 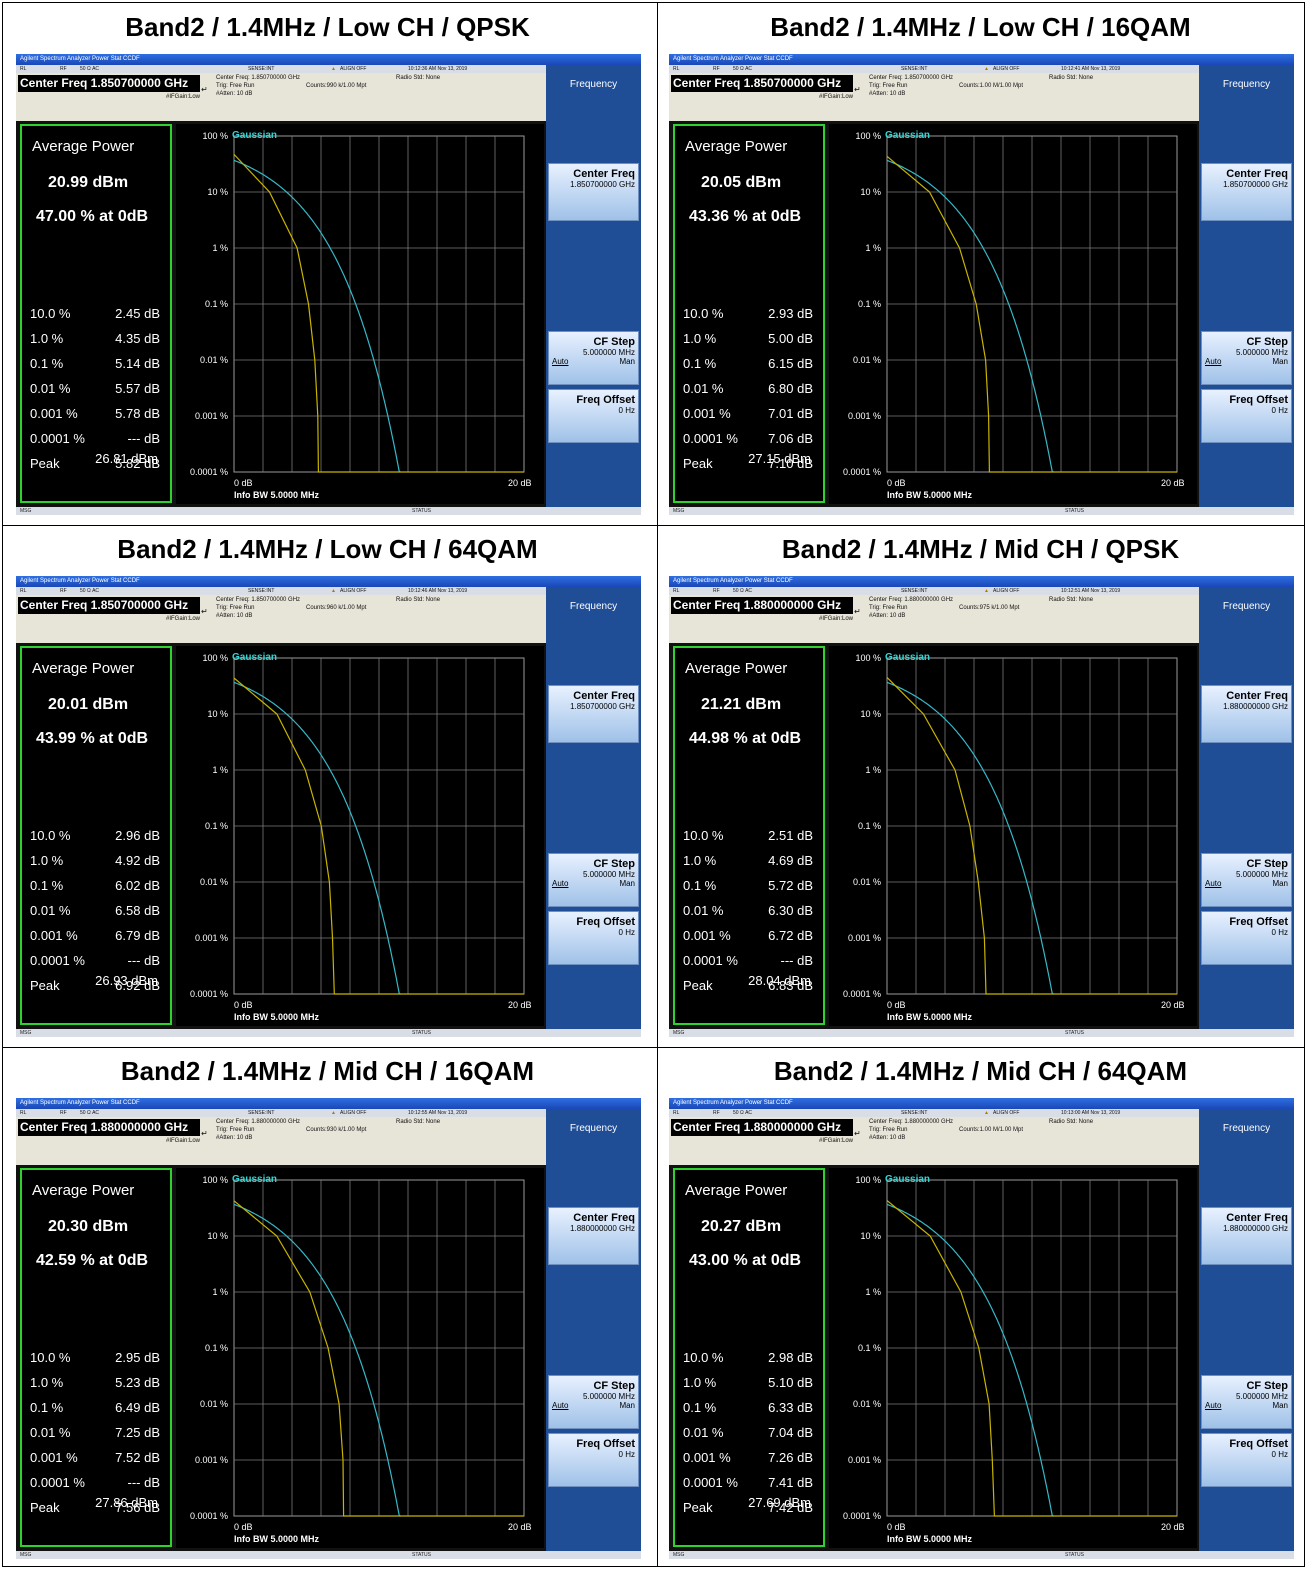 I want to click on cell-title: Band2 / 1.4MHz / Low CH / QPSK, so click(x=327, y=27).